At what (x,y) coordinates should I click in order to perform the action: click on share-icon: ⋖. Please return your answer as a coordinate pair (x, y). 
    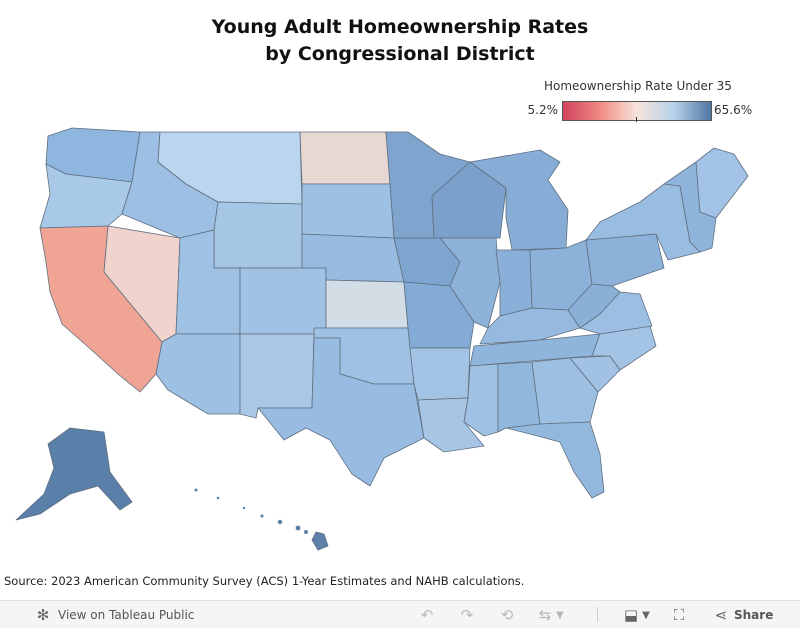
    Looking at the image, I should click on (721, 615).